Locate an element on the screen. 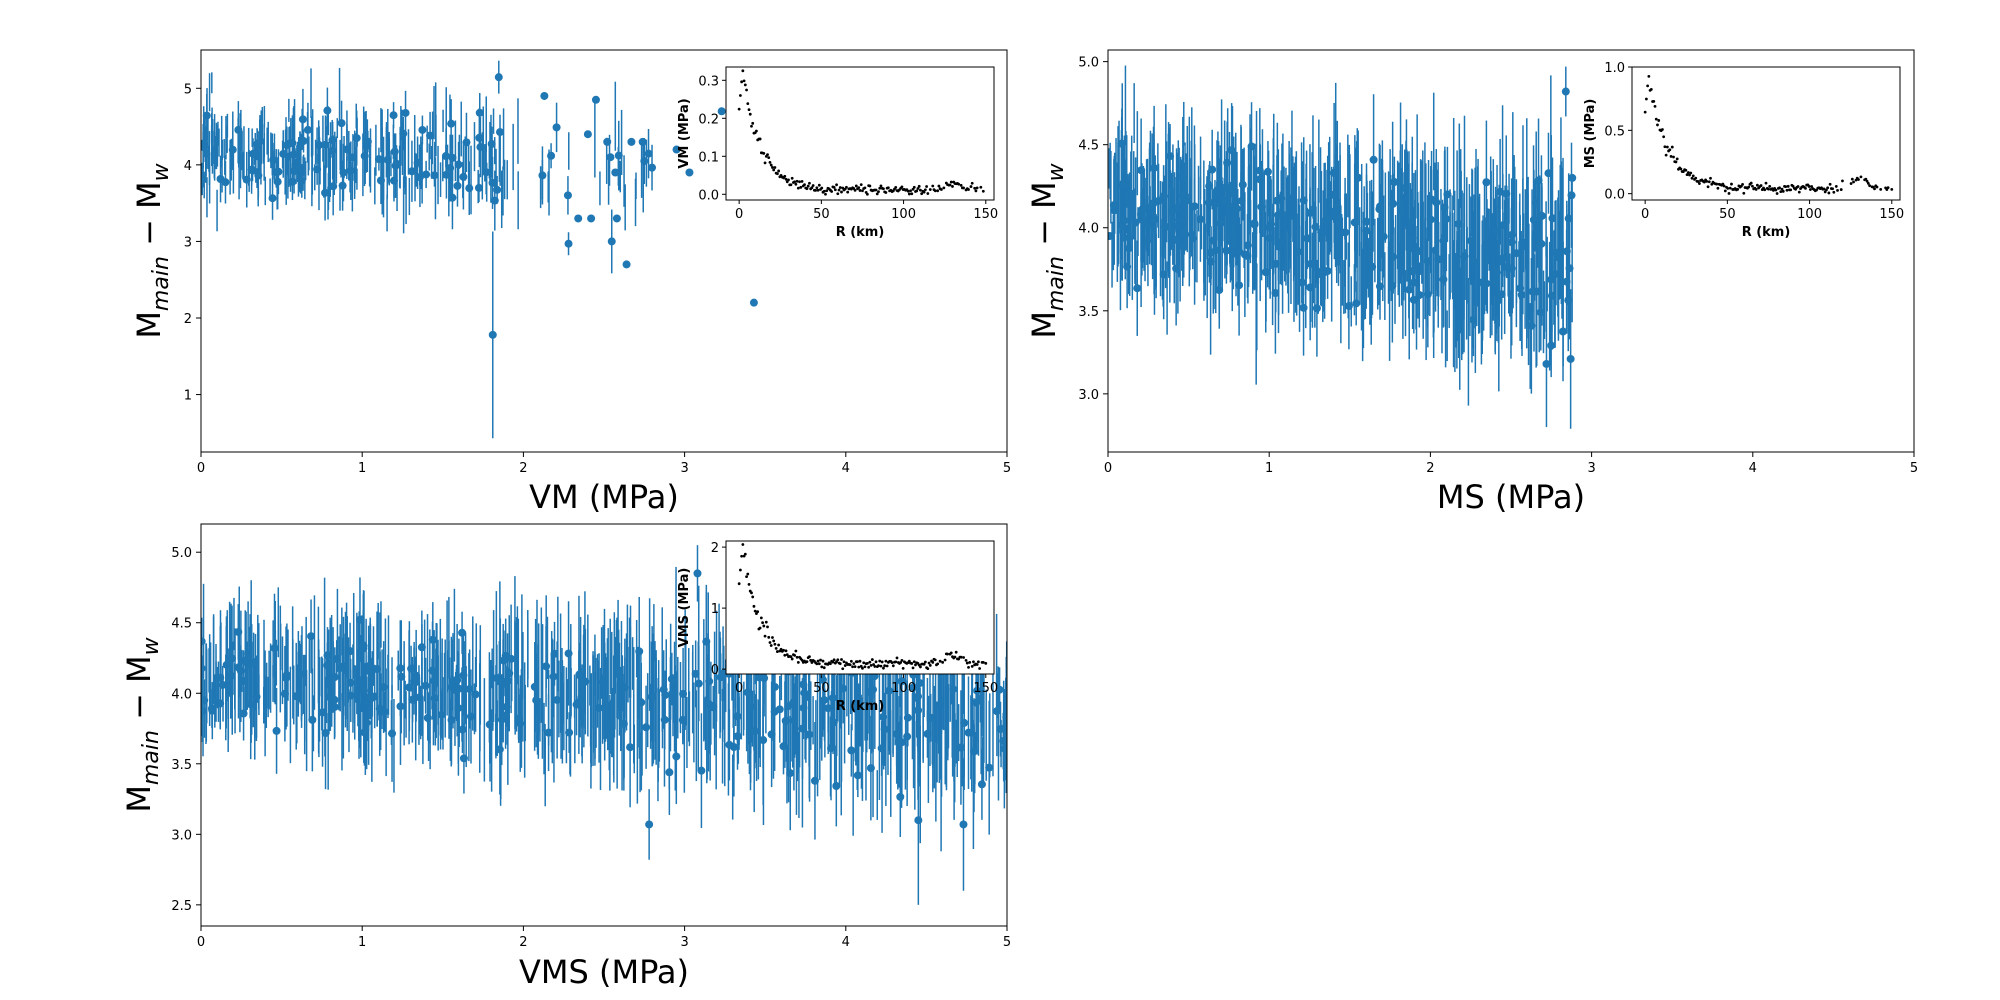 The width and height of the screenshot is (2000, 1000). inset-y-tick-label: 0 is located at coordinates (715, 670).